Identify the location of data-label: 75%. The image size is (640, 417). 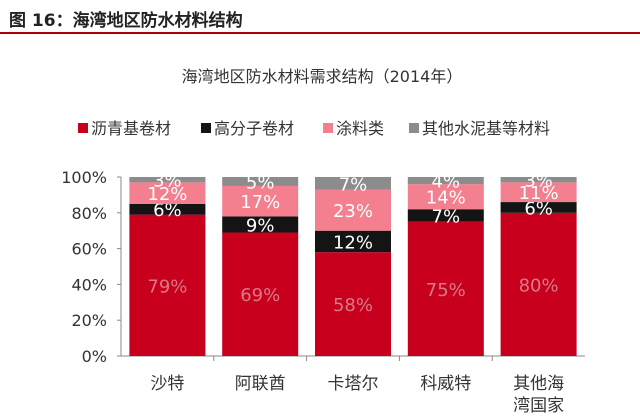
(446, 290).